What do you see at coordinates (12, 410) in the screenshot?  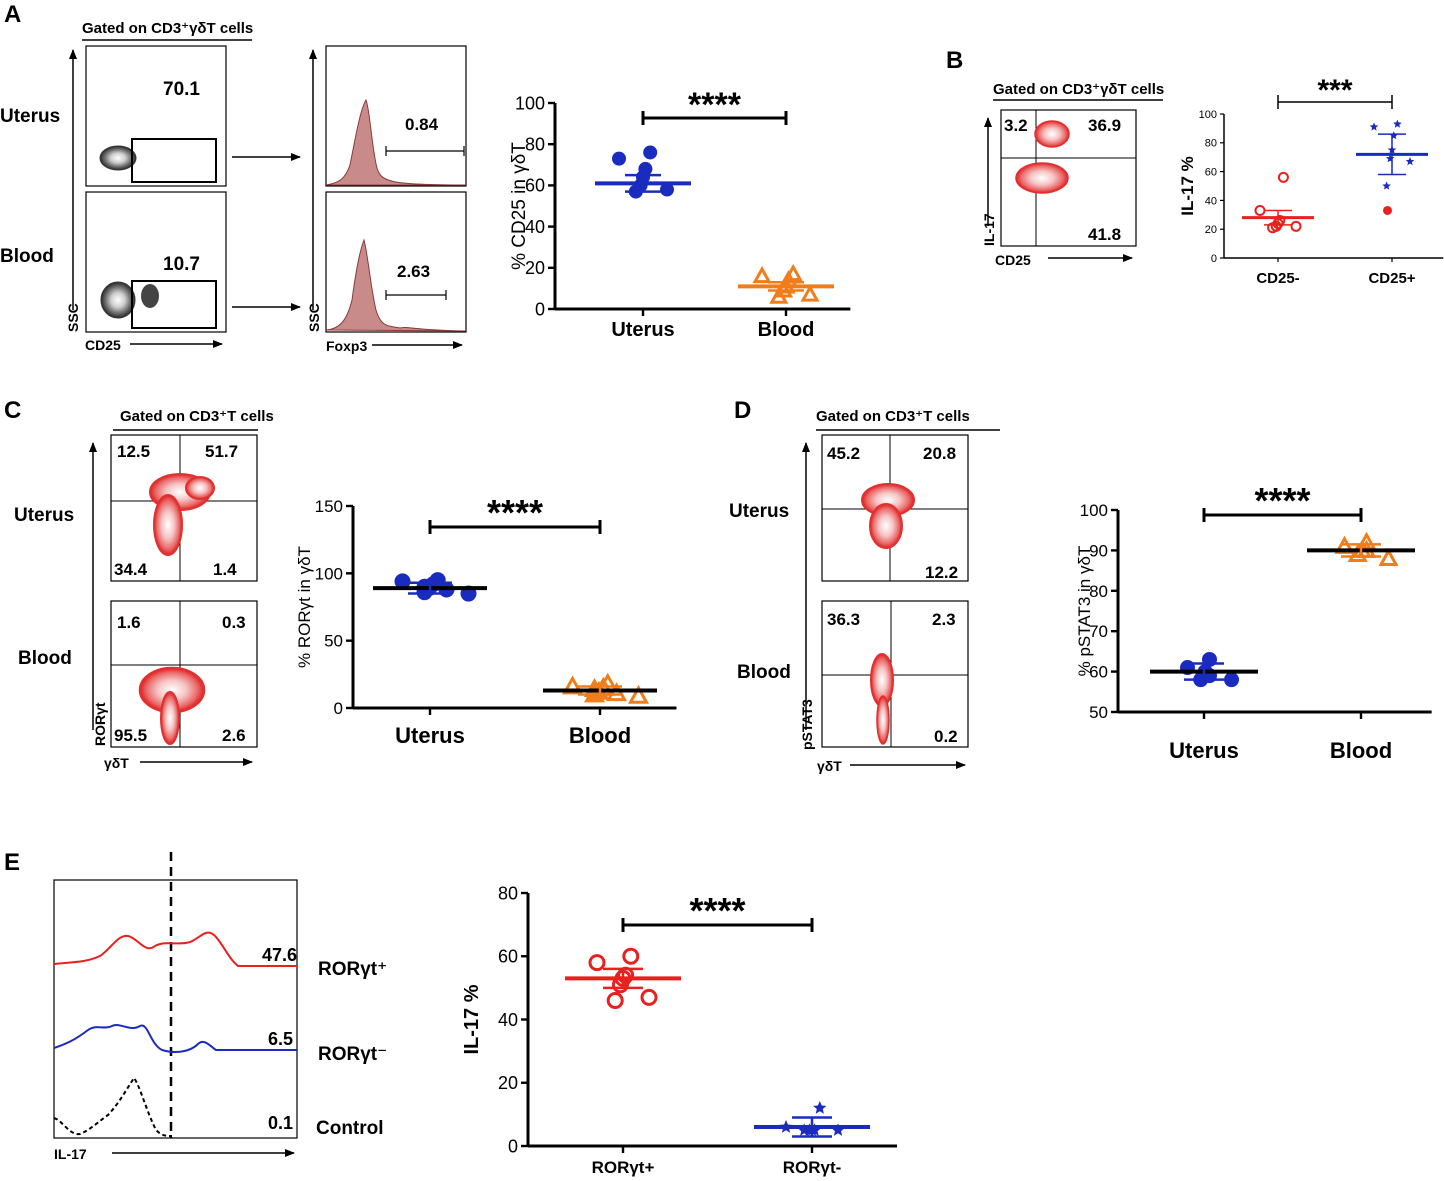 I see `panel-c-letter: C` at bounding box center [12, 410].